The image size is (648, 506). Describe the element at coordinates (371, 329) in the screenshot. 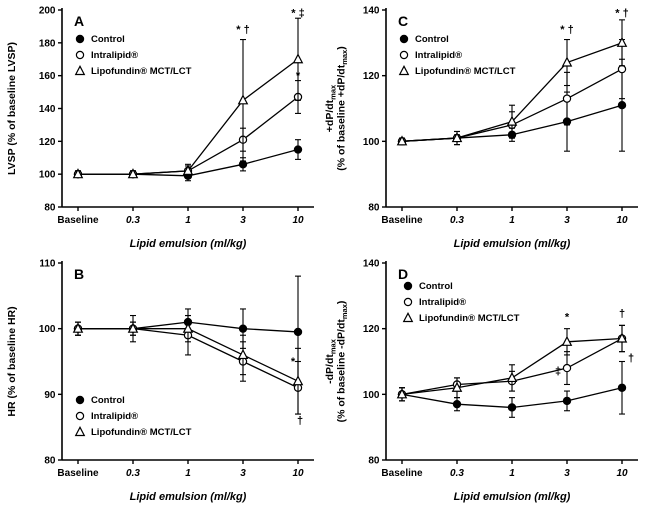

I see `y-tick-label: 120` at that location.